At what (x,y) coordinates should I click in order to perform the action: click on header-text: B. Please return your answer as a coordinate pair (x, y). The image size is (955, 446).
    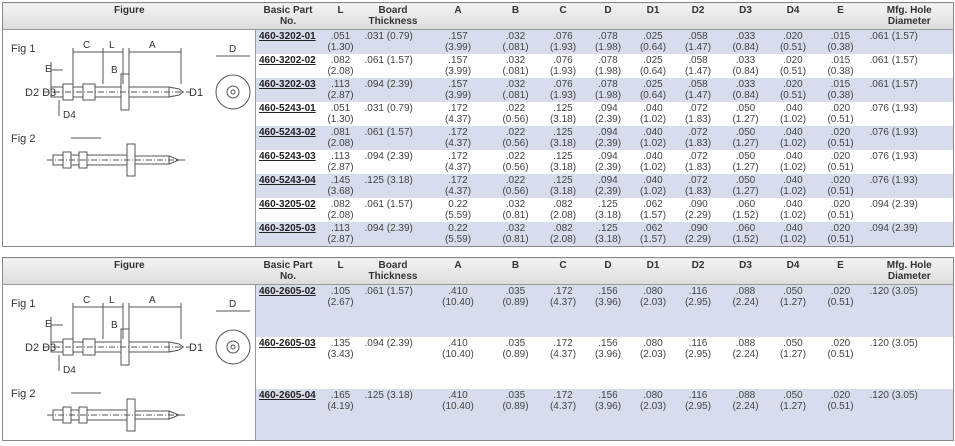
    Looking at the image, I should click on (515, 10).